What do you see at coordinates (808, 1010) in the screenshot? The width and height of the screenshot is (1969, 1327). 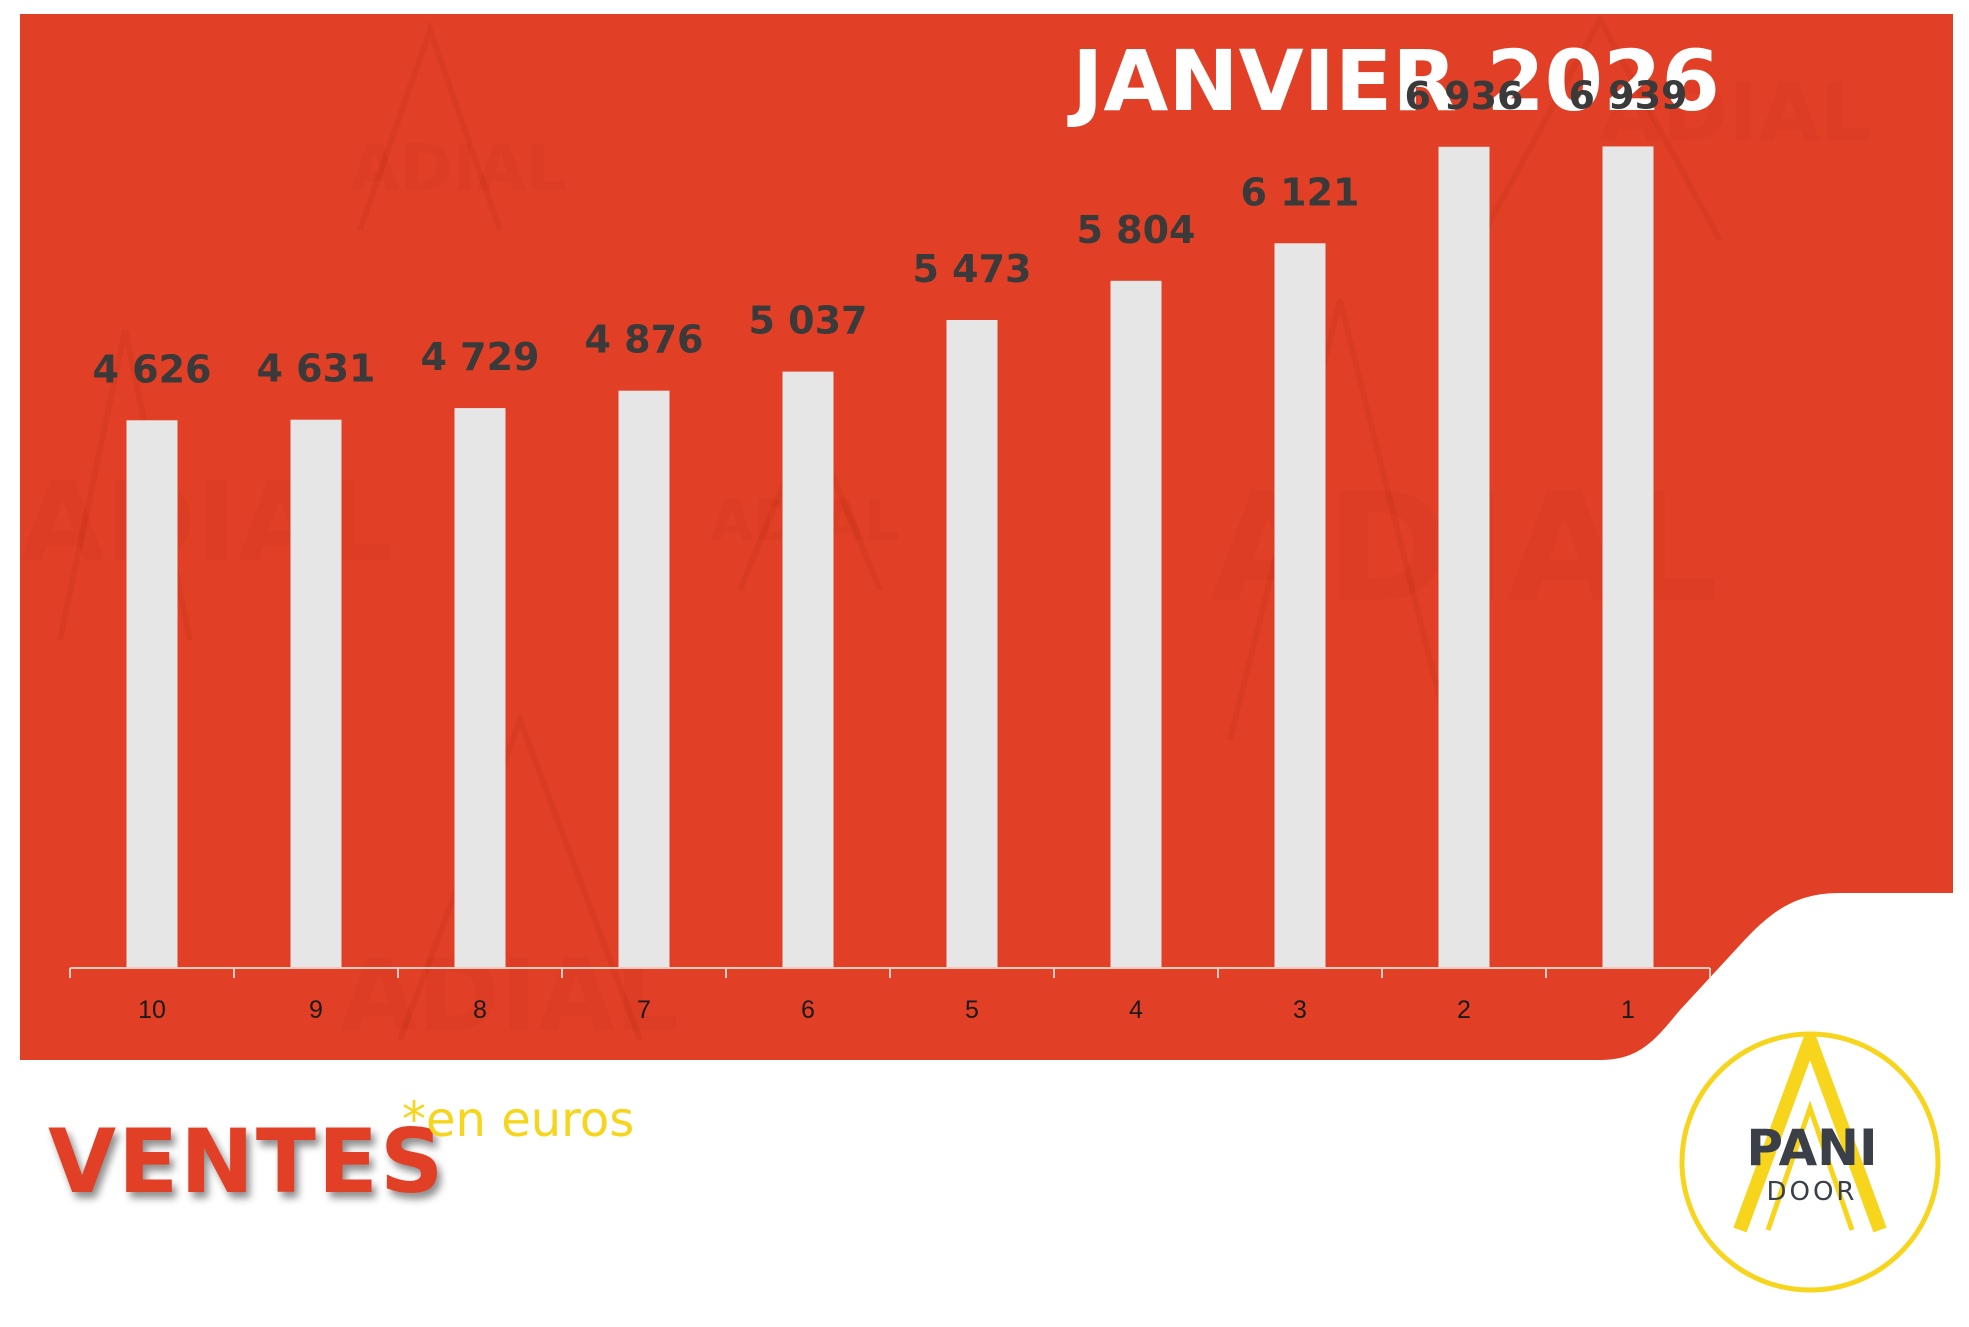 I see `x-tick-label-6: 6` at bounding box center [808, 1010].